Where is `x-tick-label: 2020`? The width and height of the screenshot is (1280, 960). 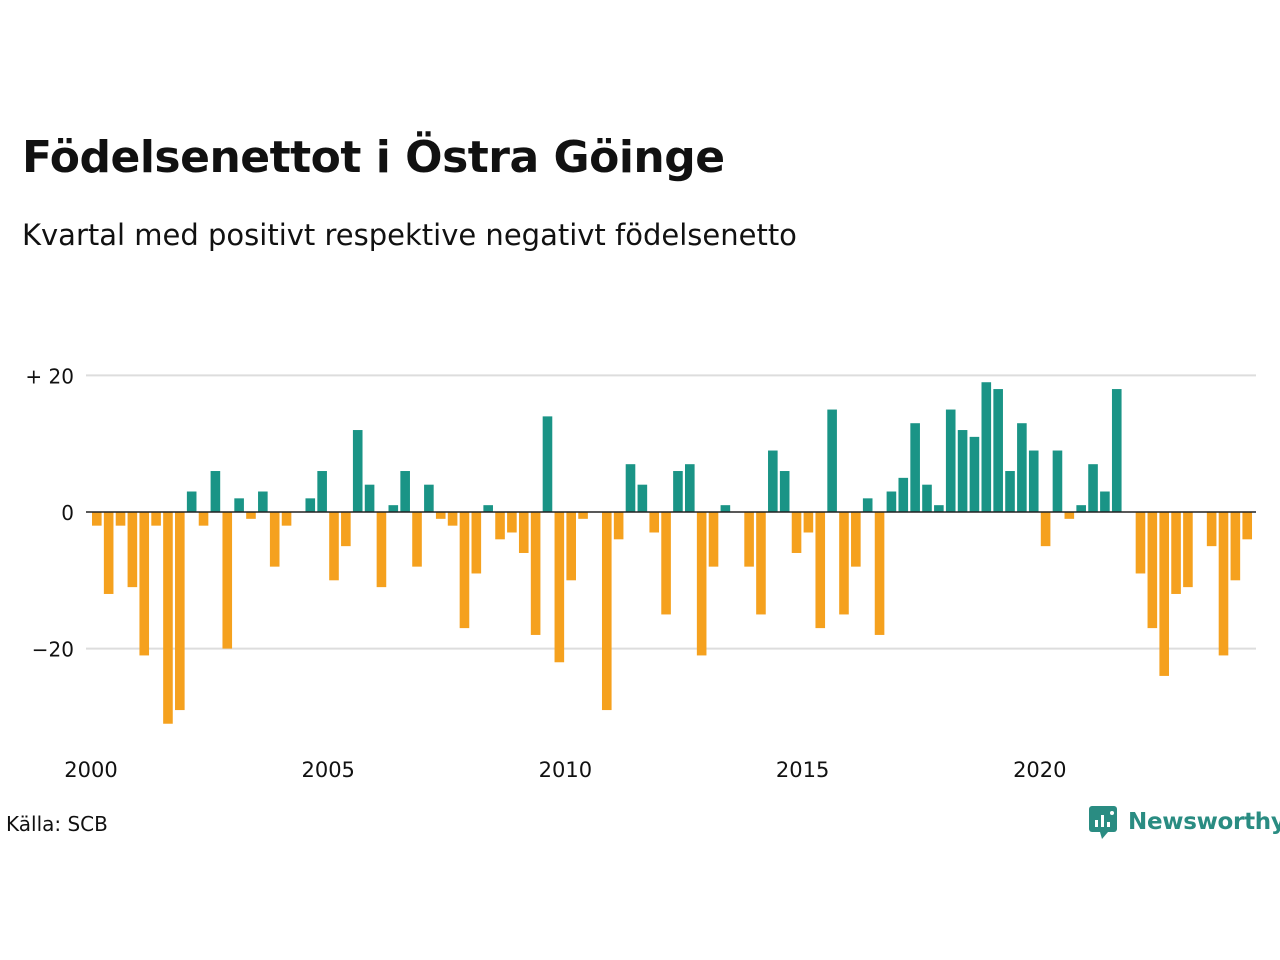 x-tick-label: 2020 is located at coordinates (1039, 770).